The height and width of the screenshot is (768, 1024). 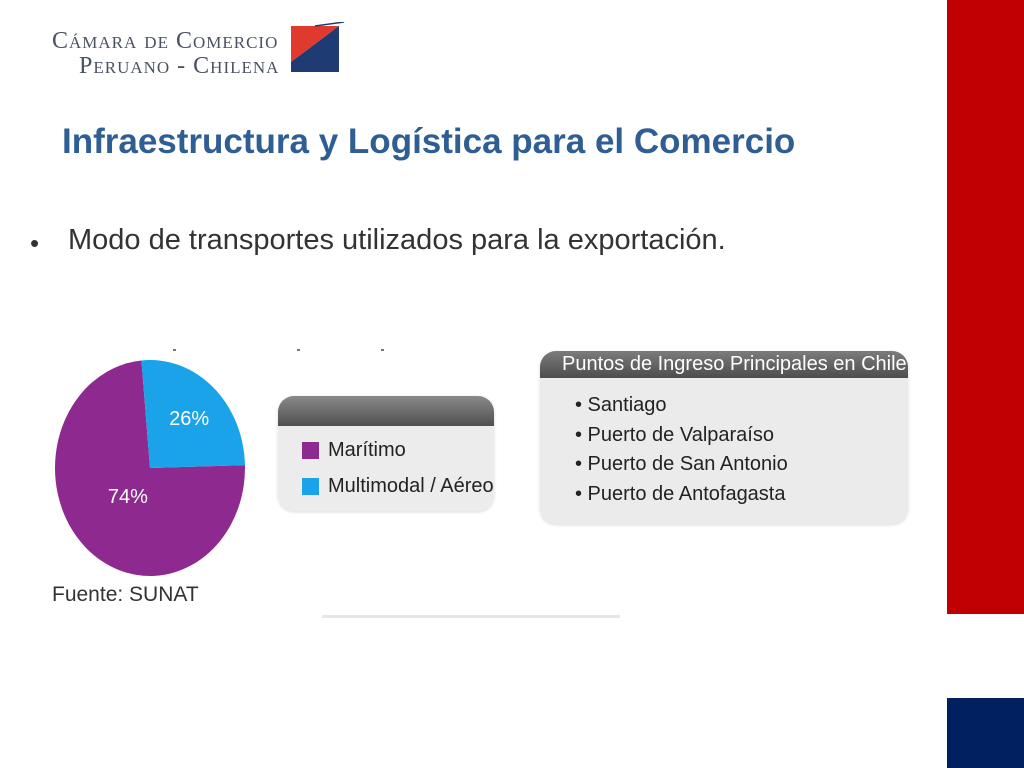 I want to click on legend-header, so click(x=386, y=411).